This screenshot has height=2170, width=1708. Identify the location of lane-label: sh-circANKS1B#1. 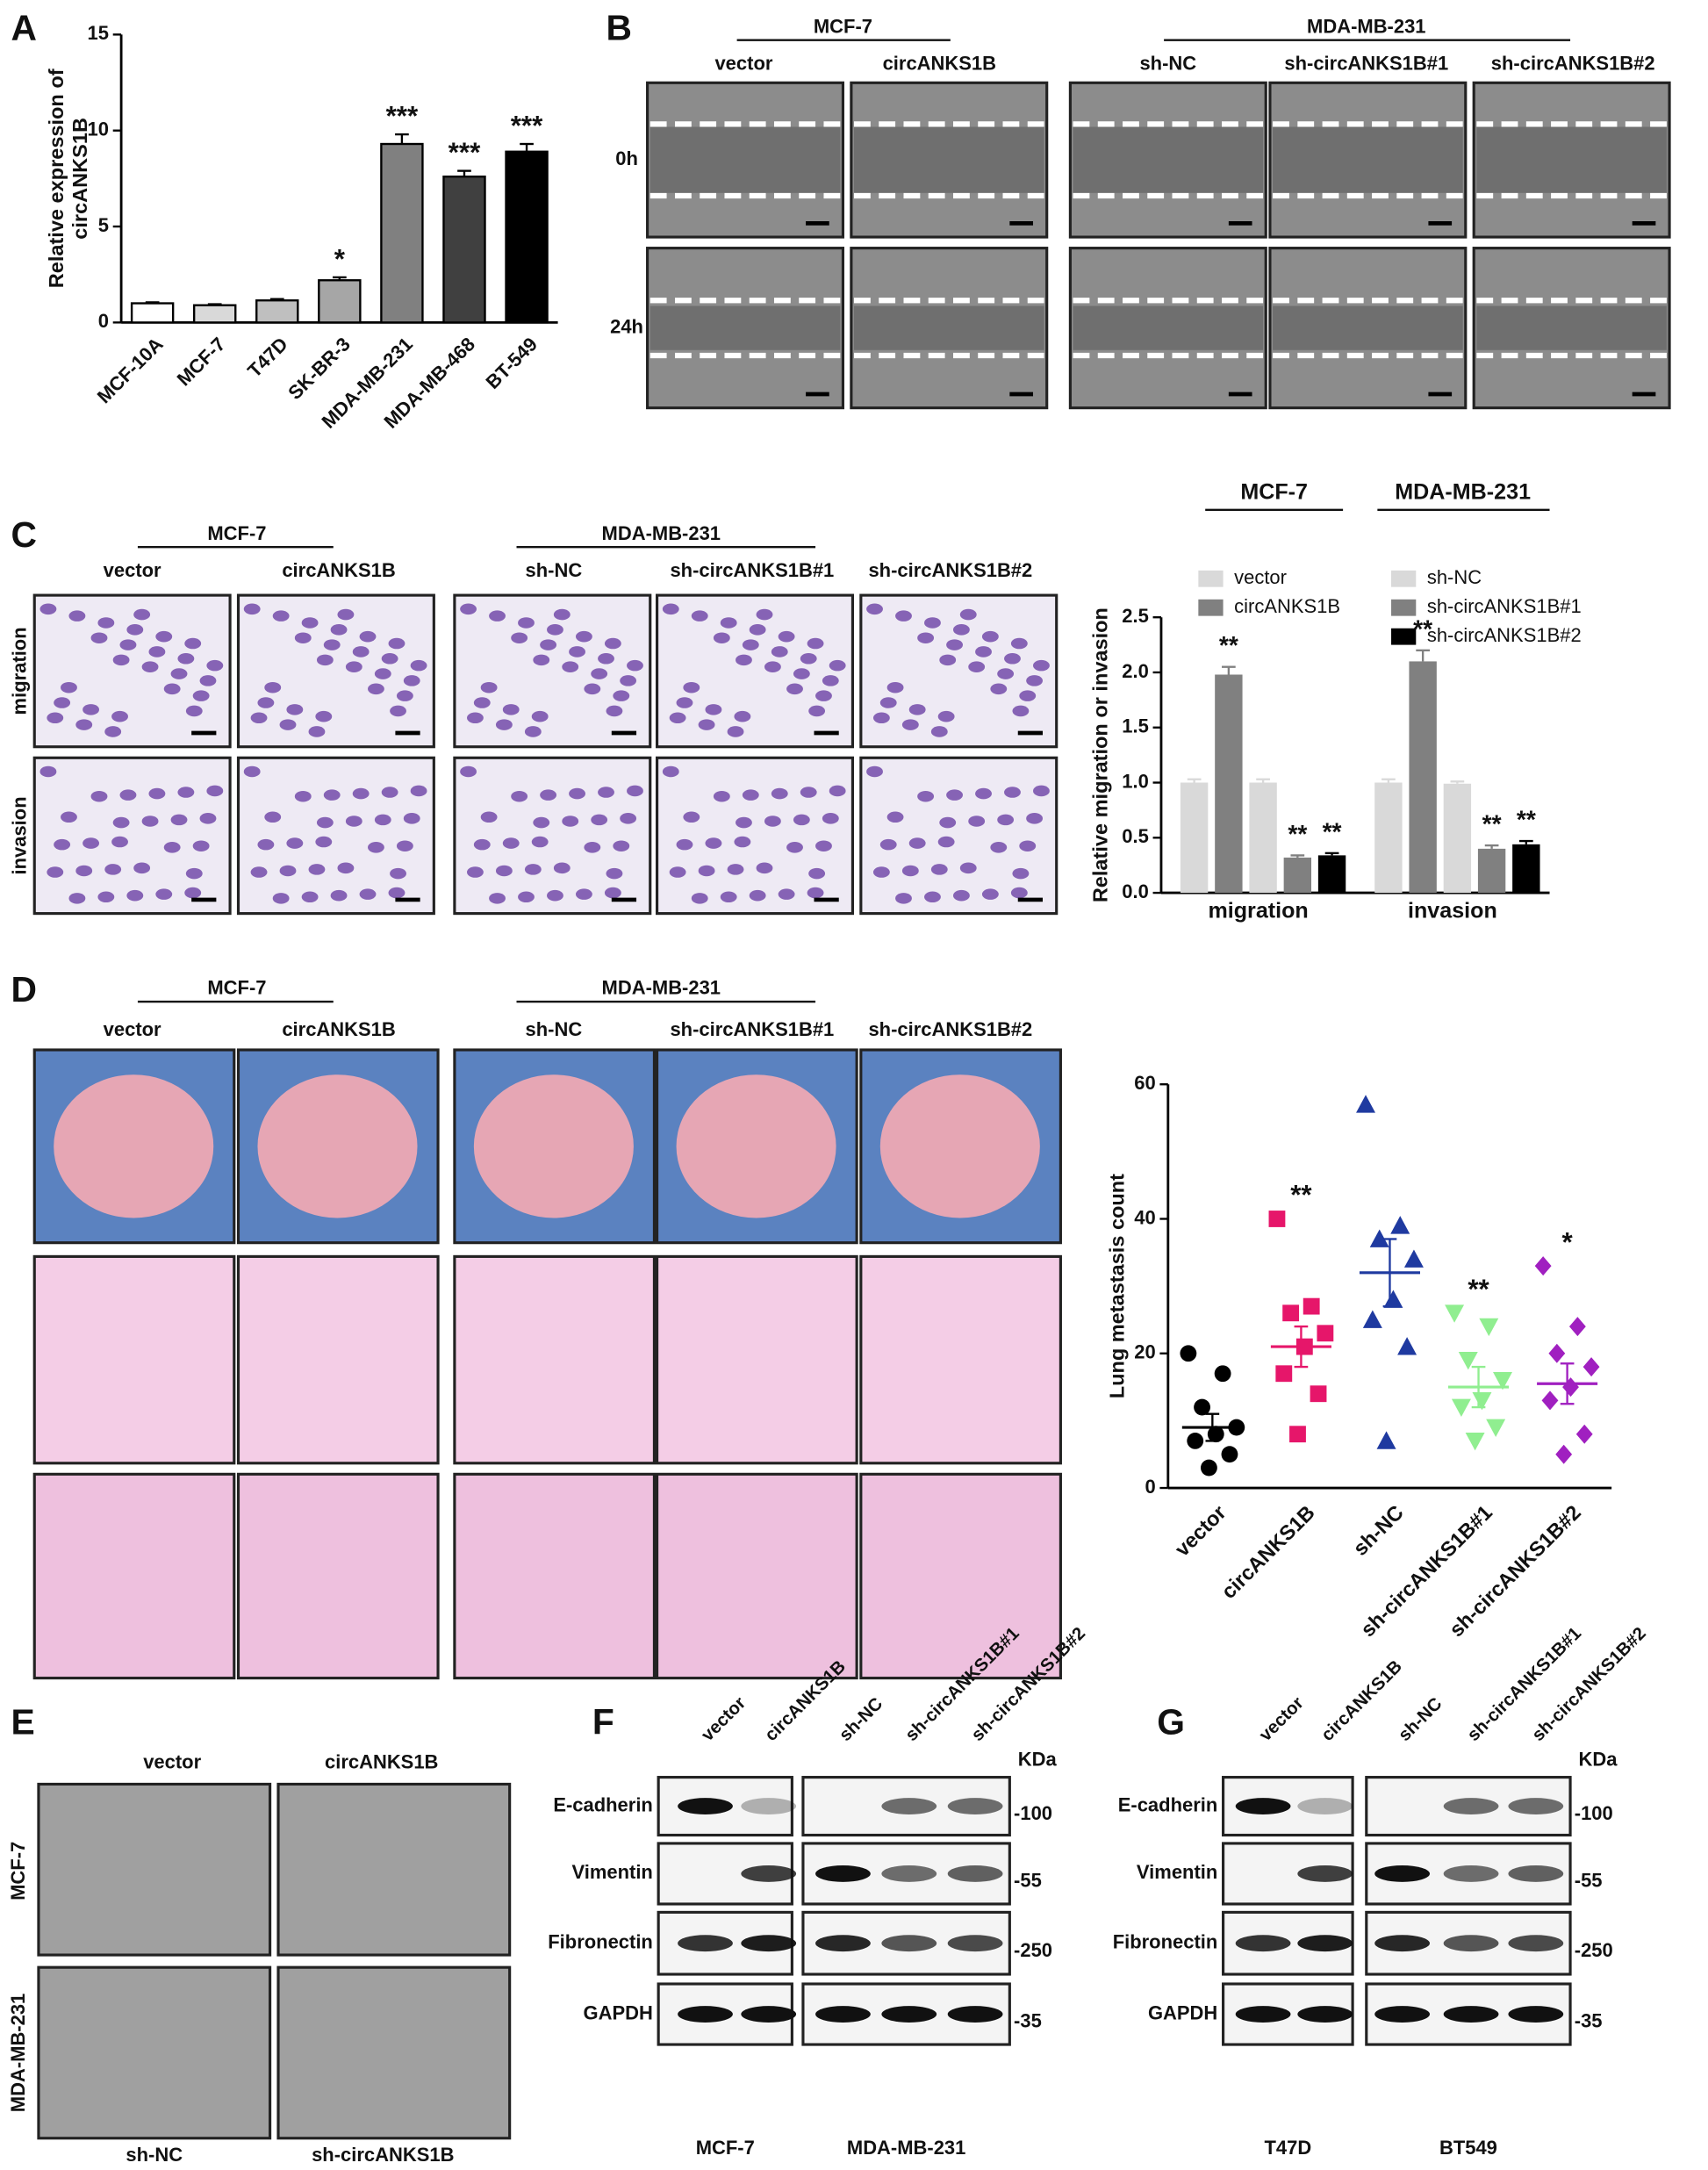
(1524, 1685).